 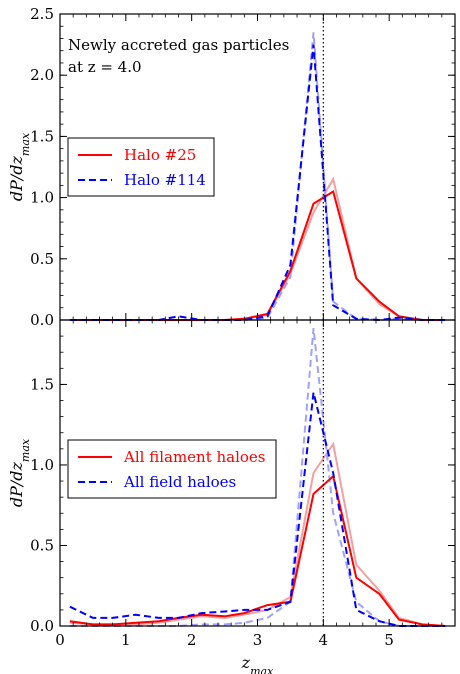 I want to click on top-legend-label: Halo #25, so click(x=160, y=155).